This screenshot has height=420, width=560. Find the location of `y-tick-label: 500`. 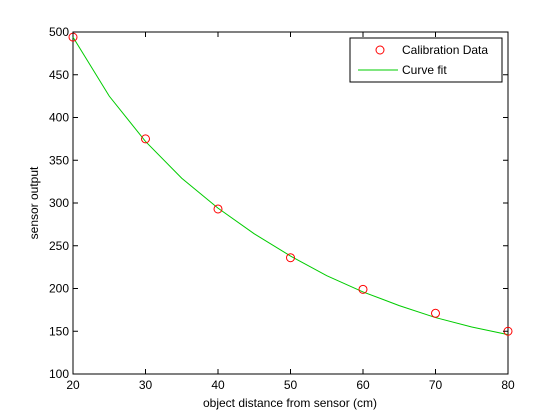

y-tick-label: 500 is located at coordinates (59, 32).